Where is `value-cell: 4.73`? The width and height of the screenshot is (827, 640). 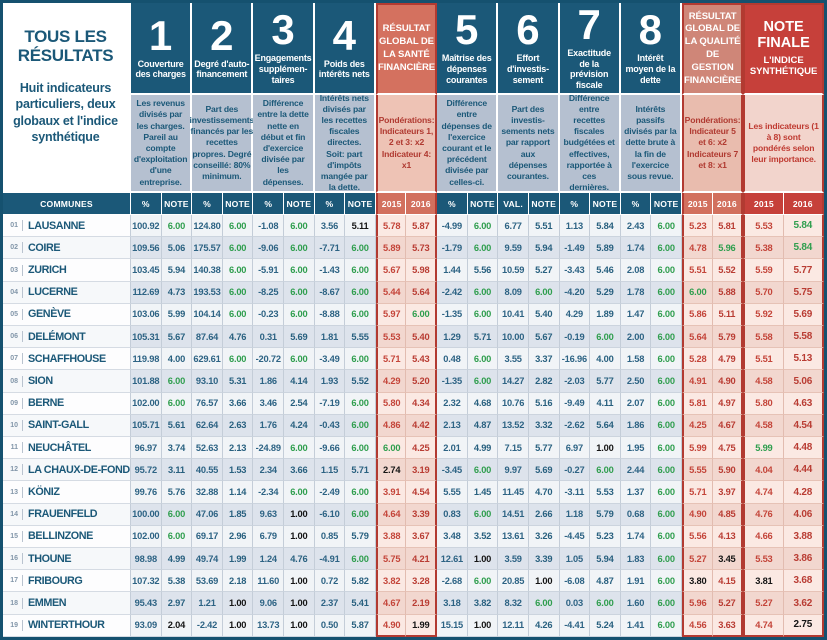 value-cell: 4.73 is located at coordinates (177, 292).